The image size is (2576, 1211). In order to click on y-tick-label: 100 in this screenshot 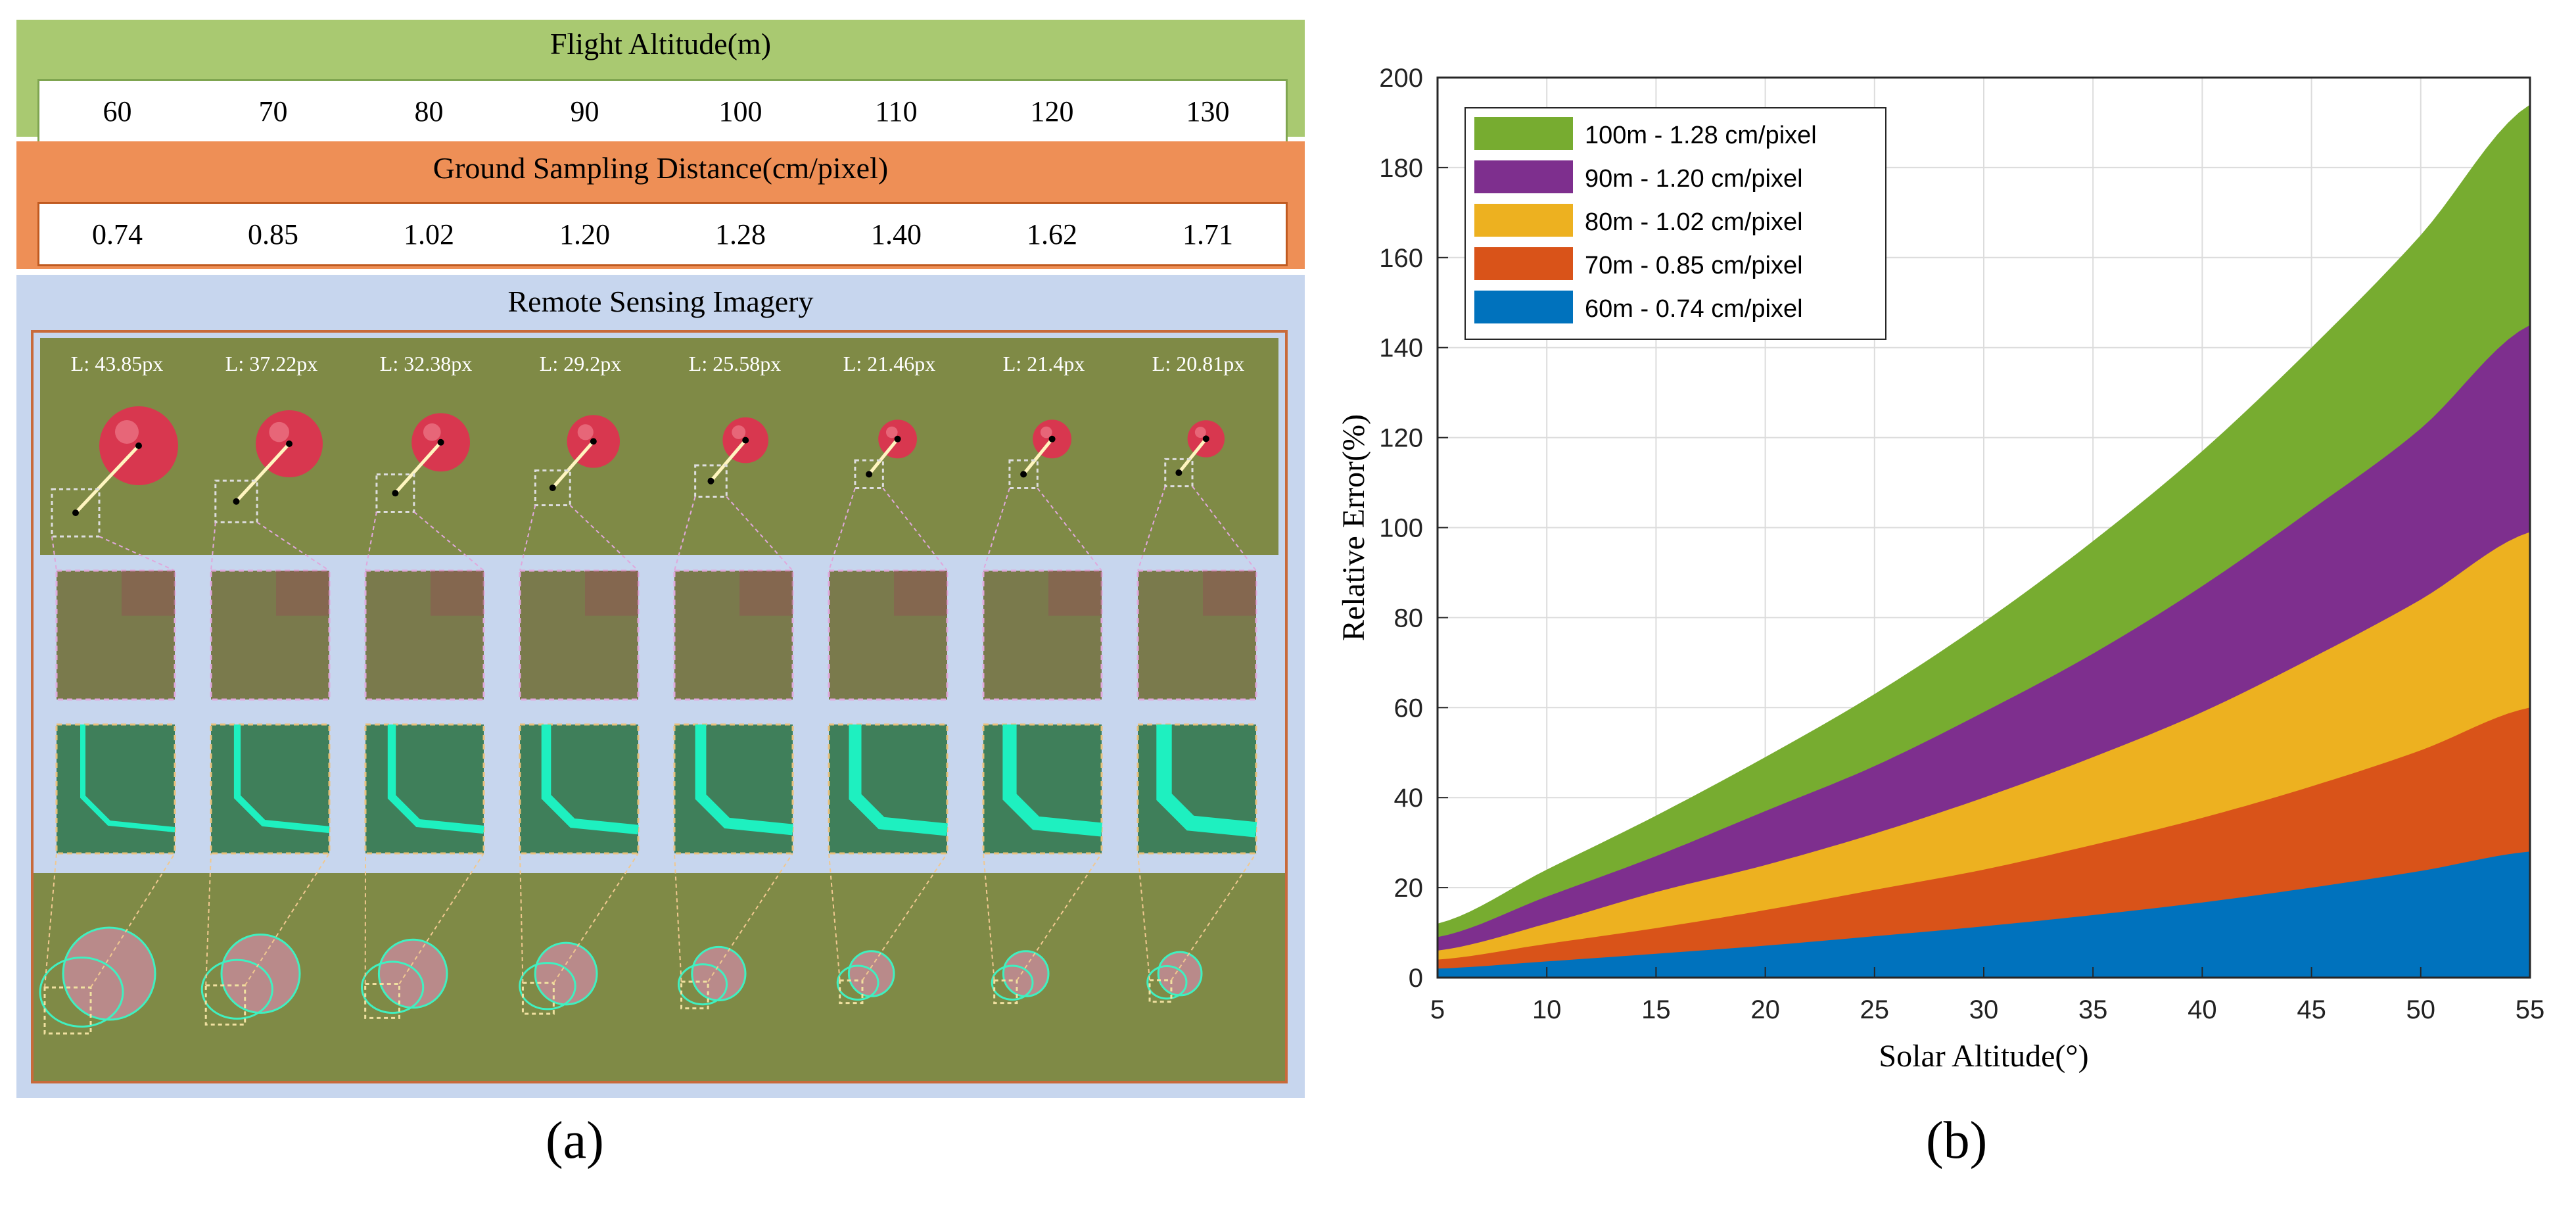, I will do `click(1401, 528)`.